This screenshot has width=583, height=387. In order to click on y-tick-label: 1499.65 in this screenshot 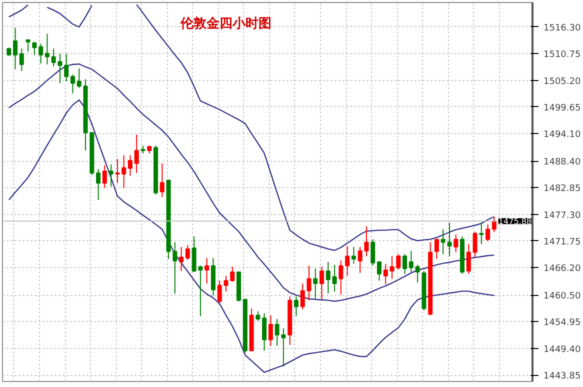, I will do `click(562, 108)`.